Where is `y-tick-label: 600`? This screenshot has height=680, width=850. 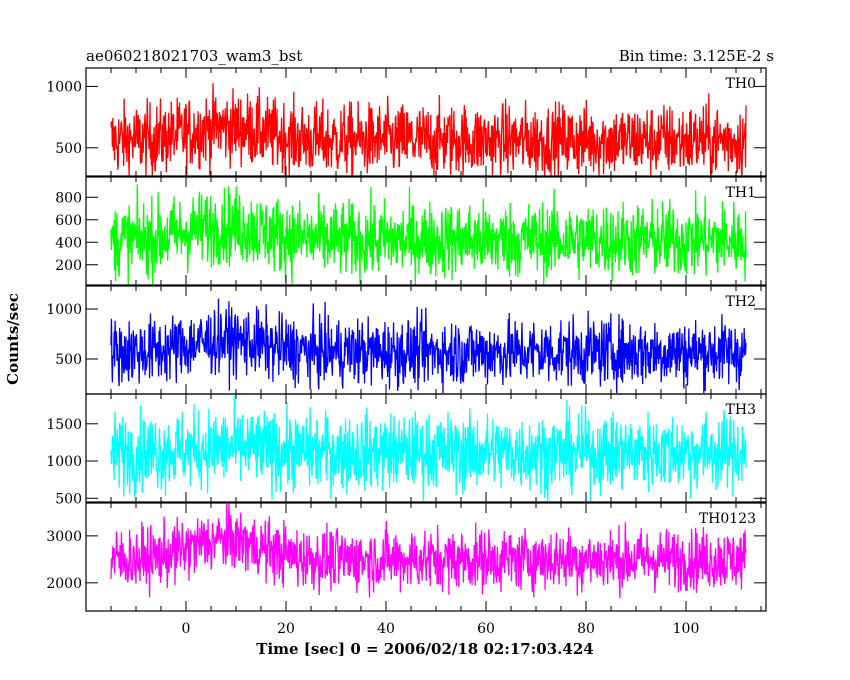
y-tick-label: 600 is located at coordinates (68, 221).